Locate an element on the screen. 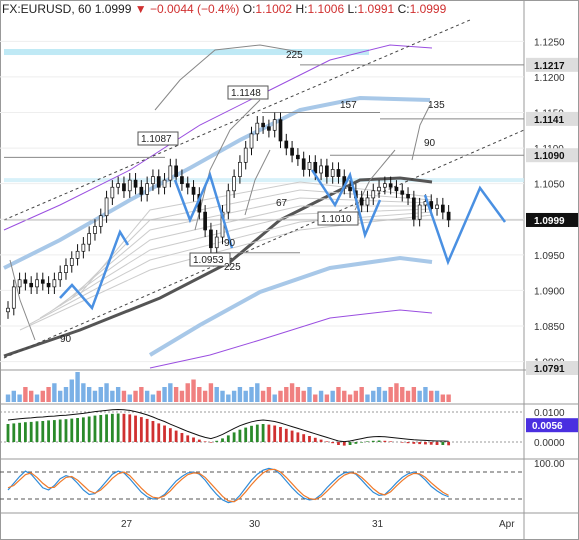  price-annotation: 1.1148 is located at coordinates (246, 93).